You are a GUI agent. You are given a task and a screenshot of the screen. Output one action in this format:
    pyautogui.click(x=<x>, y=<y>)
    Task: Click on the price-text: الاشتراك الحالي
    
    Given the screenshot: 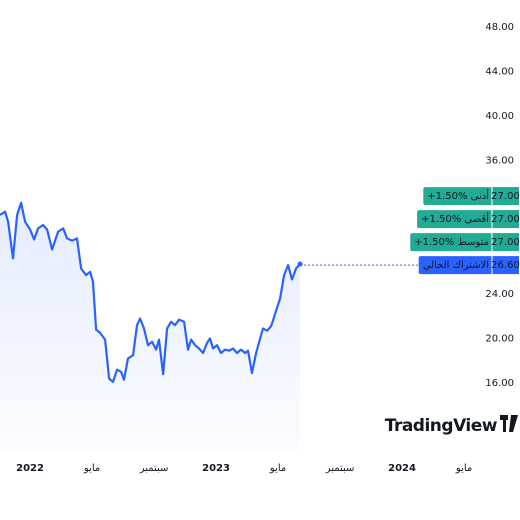 What is the action you would take?
    pyautogui.click(x=456, y=265)
    